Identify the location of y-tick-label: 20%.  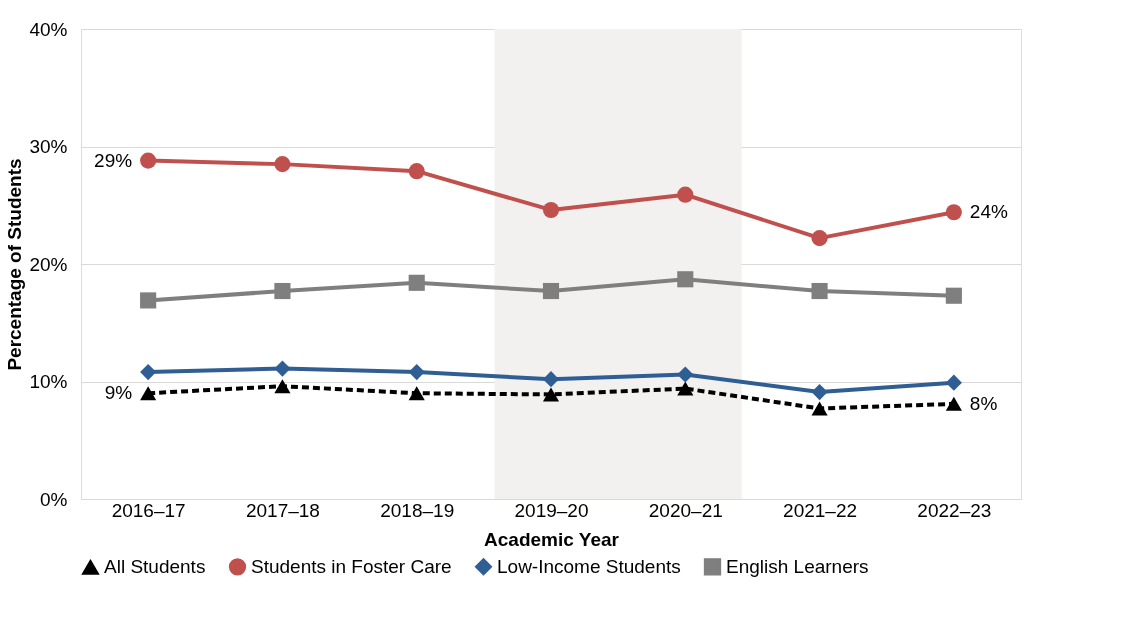
(48, 264).